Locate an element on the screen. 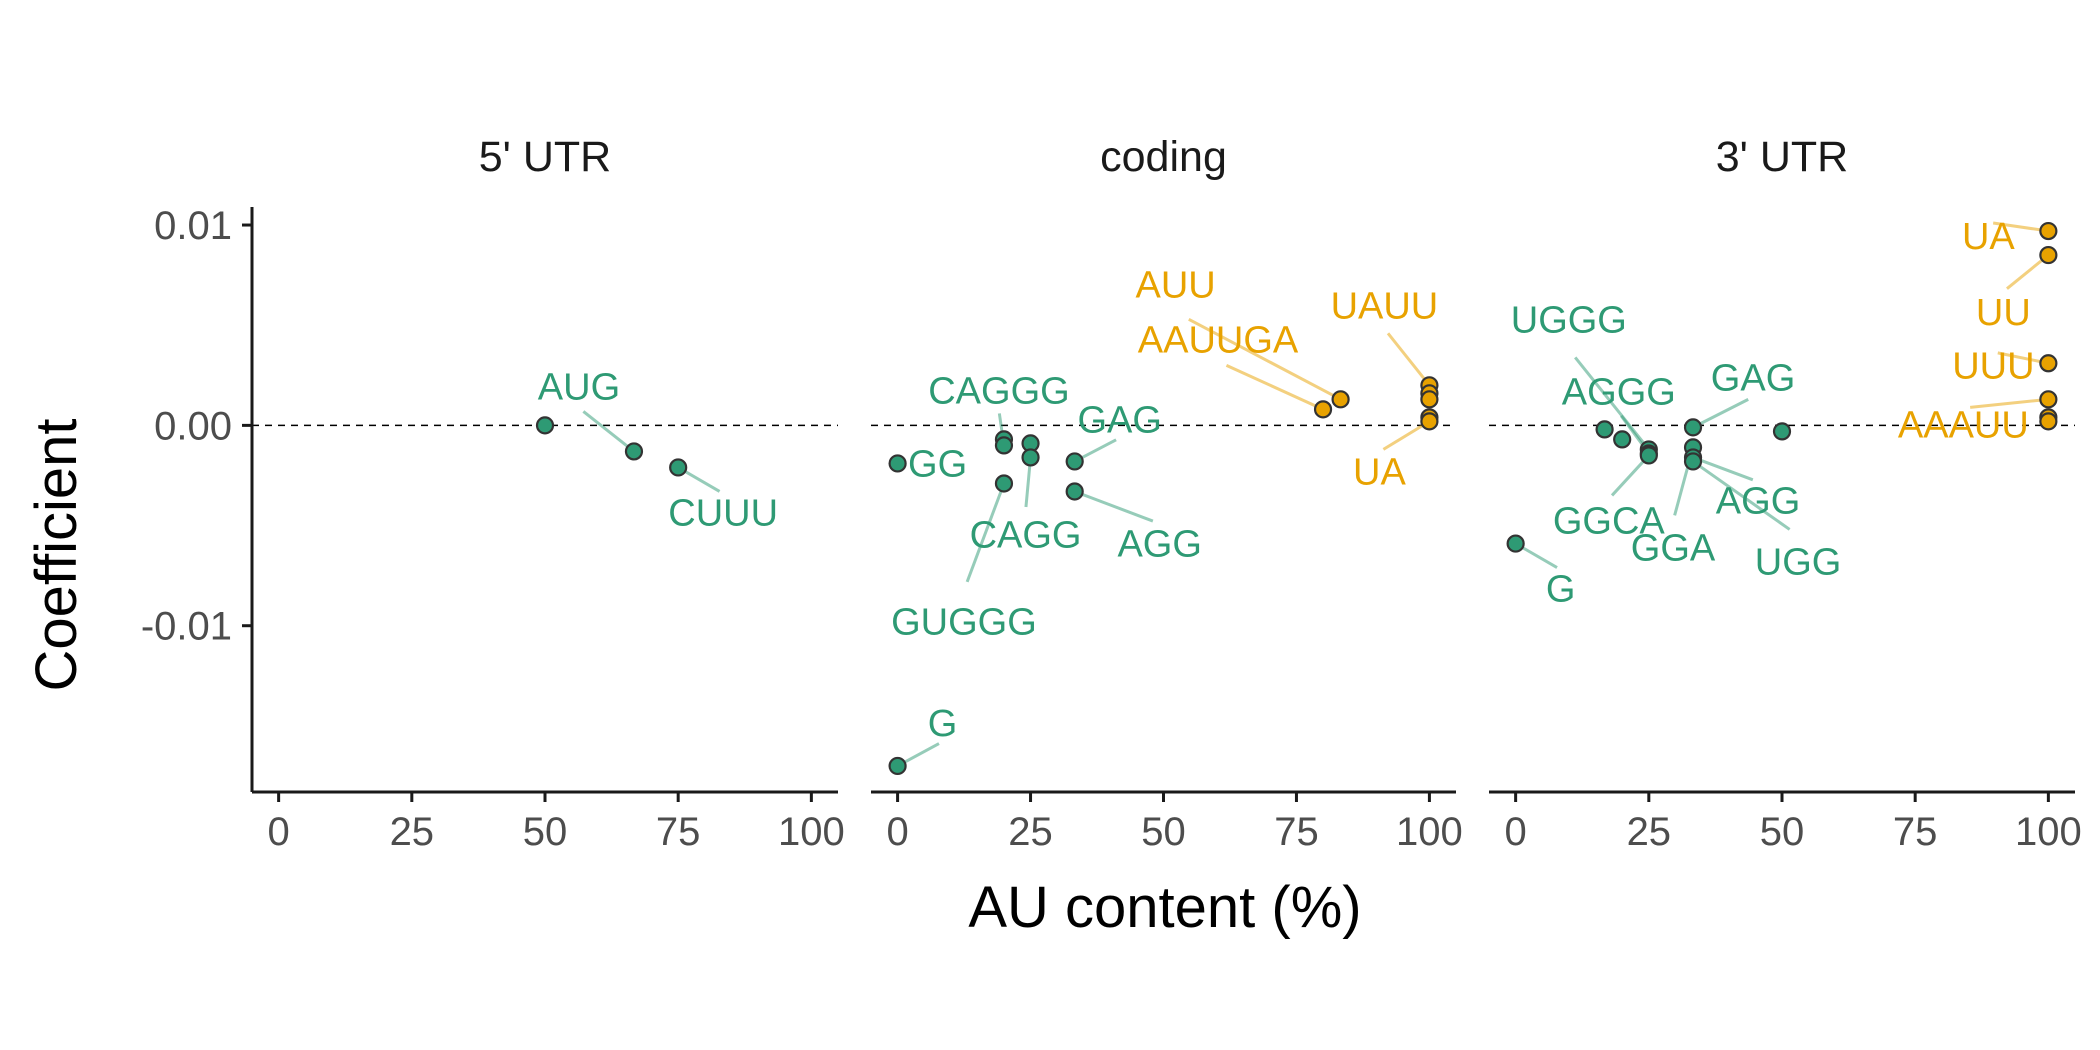 This screenshot has height=1050, width=2100. point-label: UU is located at coordinates (2003, 313).